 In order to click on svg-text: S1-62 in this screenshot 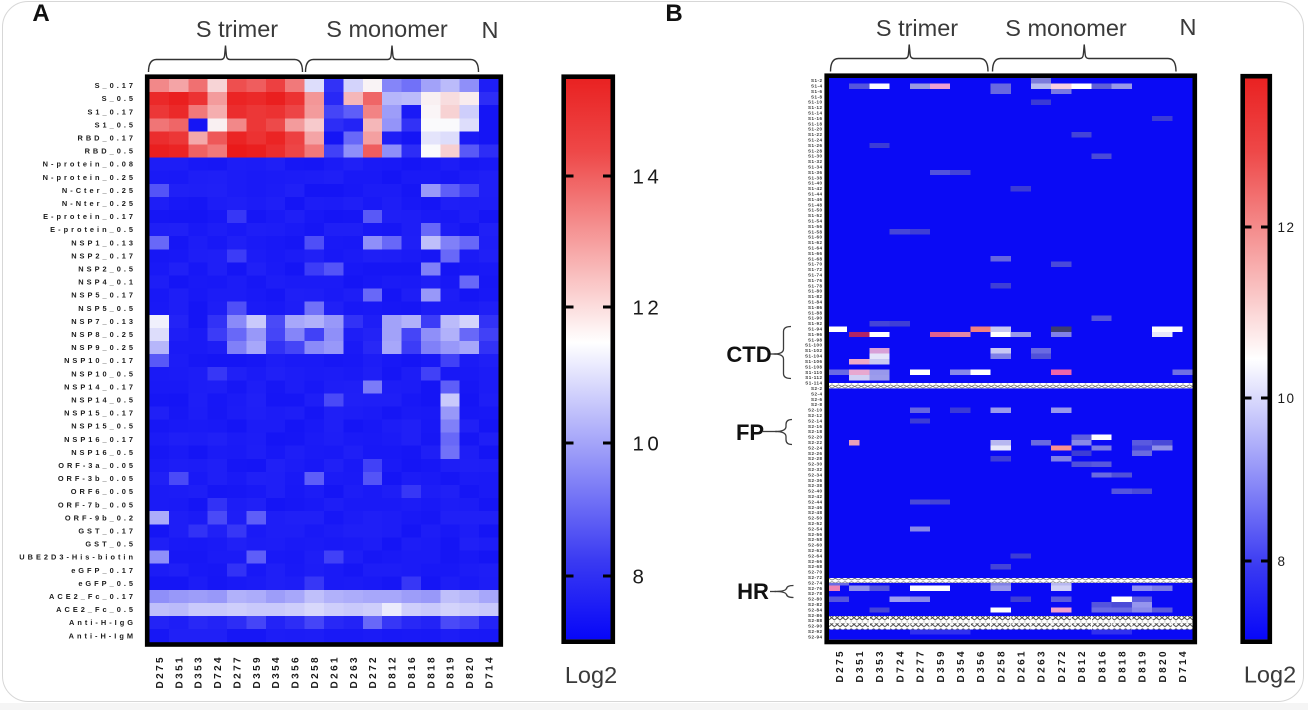, I will do `click(815, 242)`.